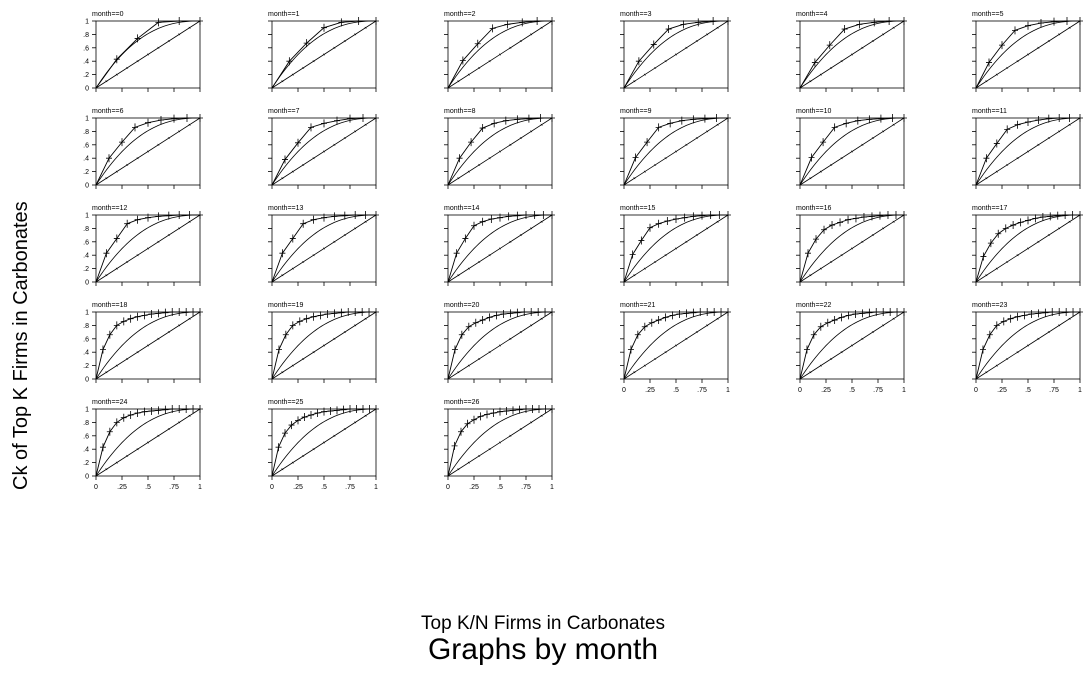  Describe the element at coordinates (86, 269) in the screenshot. I see `y-tick-label: .2` at that location.